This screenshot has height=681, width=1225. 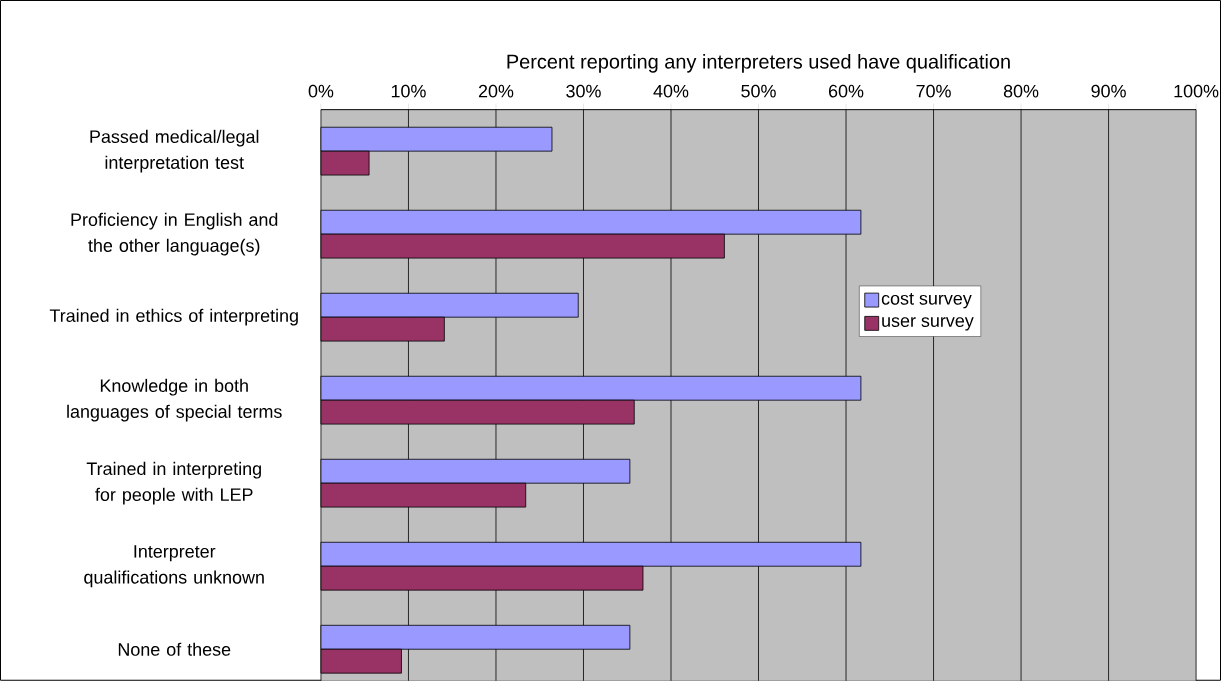 I want to click on y-tick-label: Knowledge in both languages of special terms, so click(x=174, y=400).